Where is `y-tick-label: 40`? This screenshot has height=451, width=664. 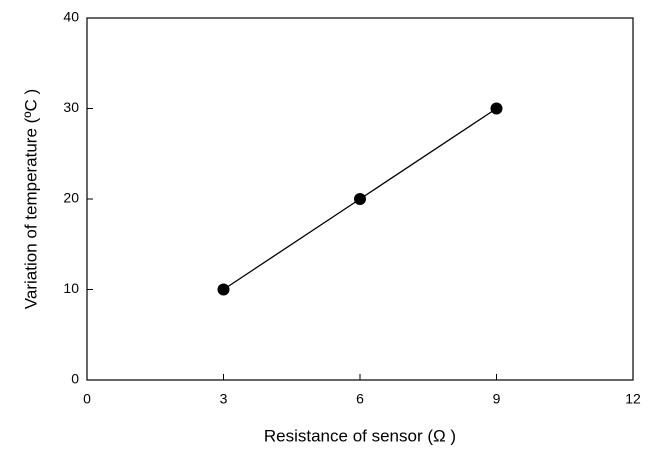
y-tick-label: 40 is located at coordinates (71, 17).